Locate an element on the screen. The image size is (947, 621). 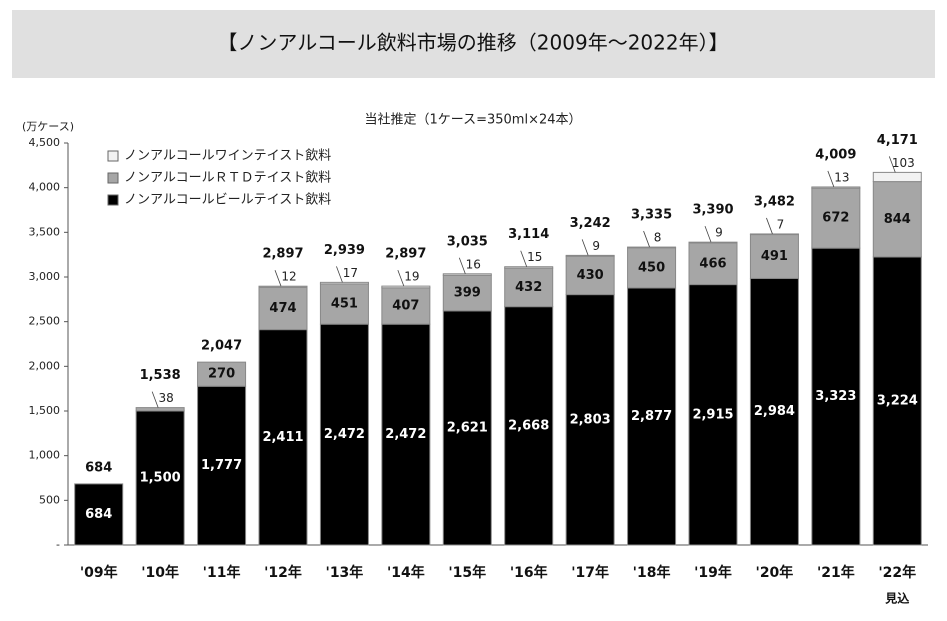
x-tick-label: '21年 is located at coordinates (836, 572).